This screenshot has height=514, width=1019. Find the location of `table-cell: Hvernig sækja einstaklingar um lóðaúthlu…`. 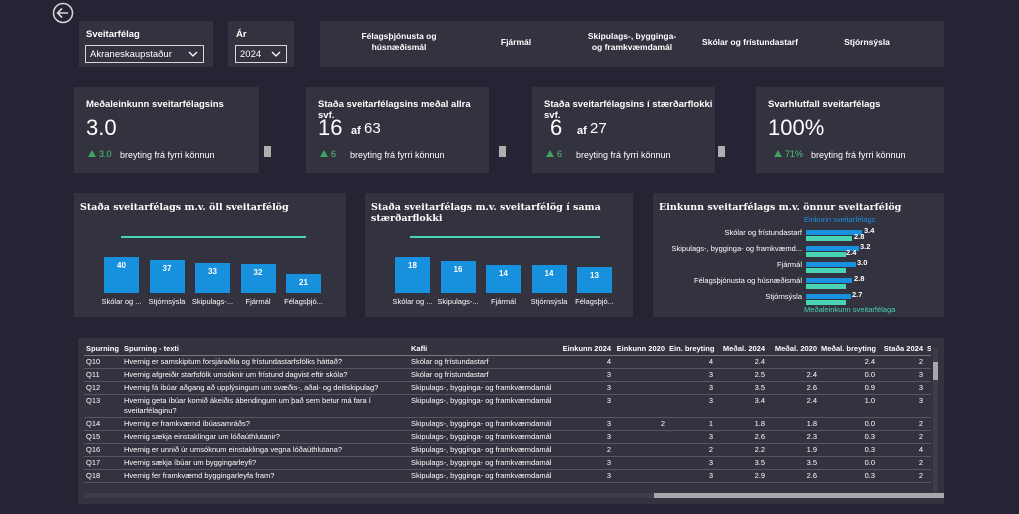

table-cell: Hvernig sækja einstaklingar um lóðaúthlu… is located at coordinates (265, 437).